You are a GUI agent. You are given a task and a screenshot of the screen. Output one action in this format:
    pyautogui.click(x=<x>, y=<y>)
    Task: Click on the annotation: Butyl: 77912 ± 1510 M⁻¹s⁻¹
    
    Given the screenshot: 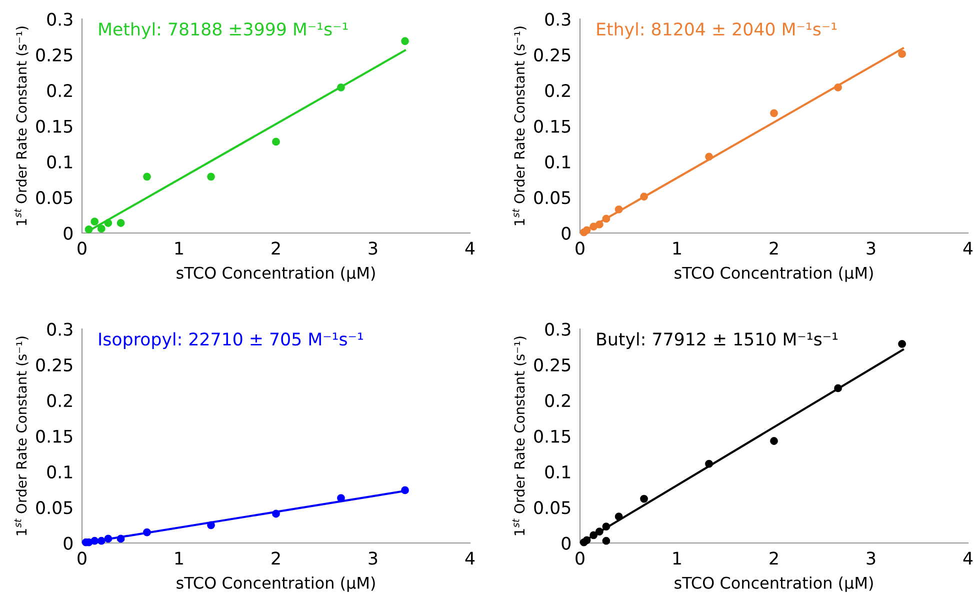 What is the action you would take?
    pyautogui.click(x=717, y=341)
    